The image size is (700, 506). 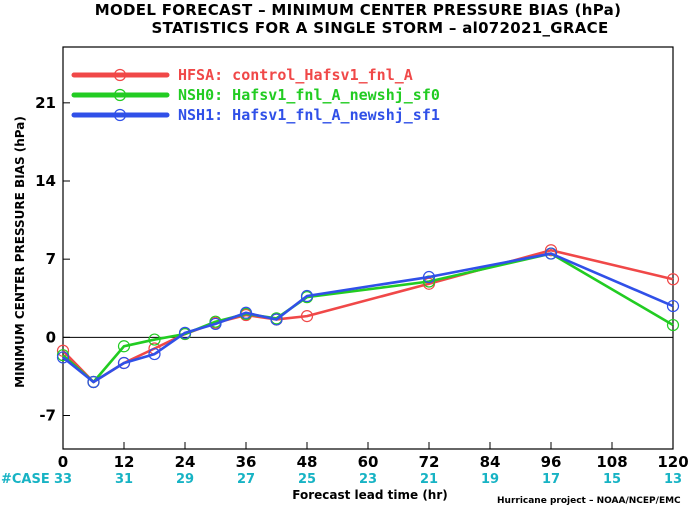 What do you see at coordinates (246, 479) in the screenshot?
I see `case-count: 27` at bounding box center [246, 479].